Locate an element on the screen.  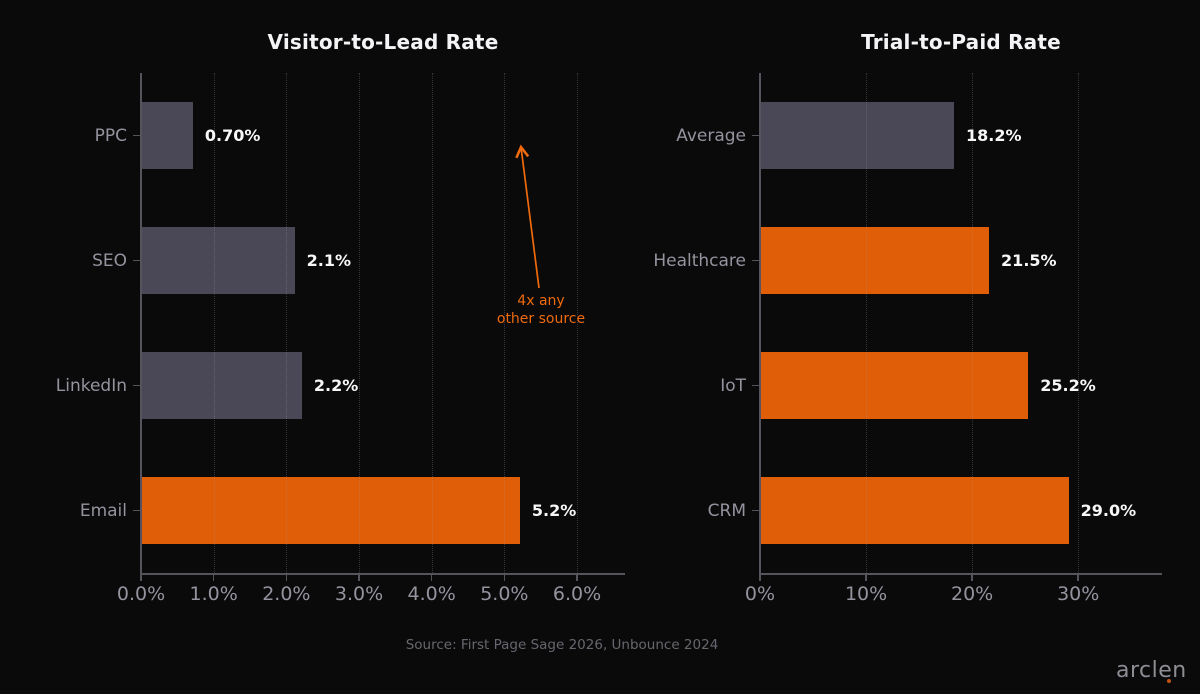
value-label: 18.2% is located at coordinates (994, 135).